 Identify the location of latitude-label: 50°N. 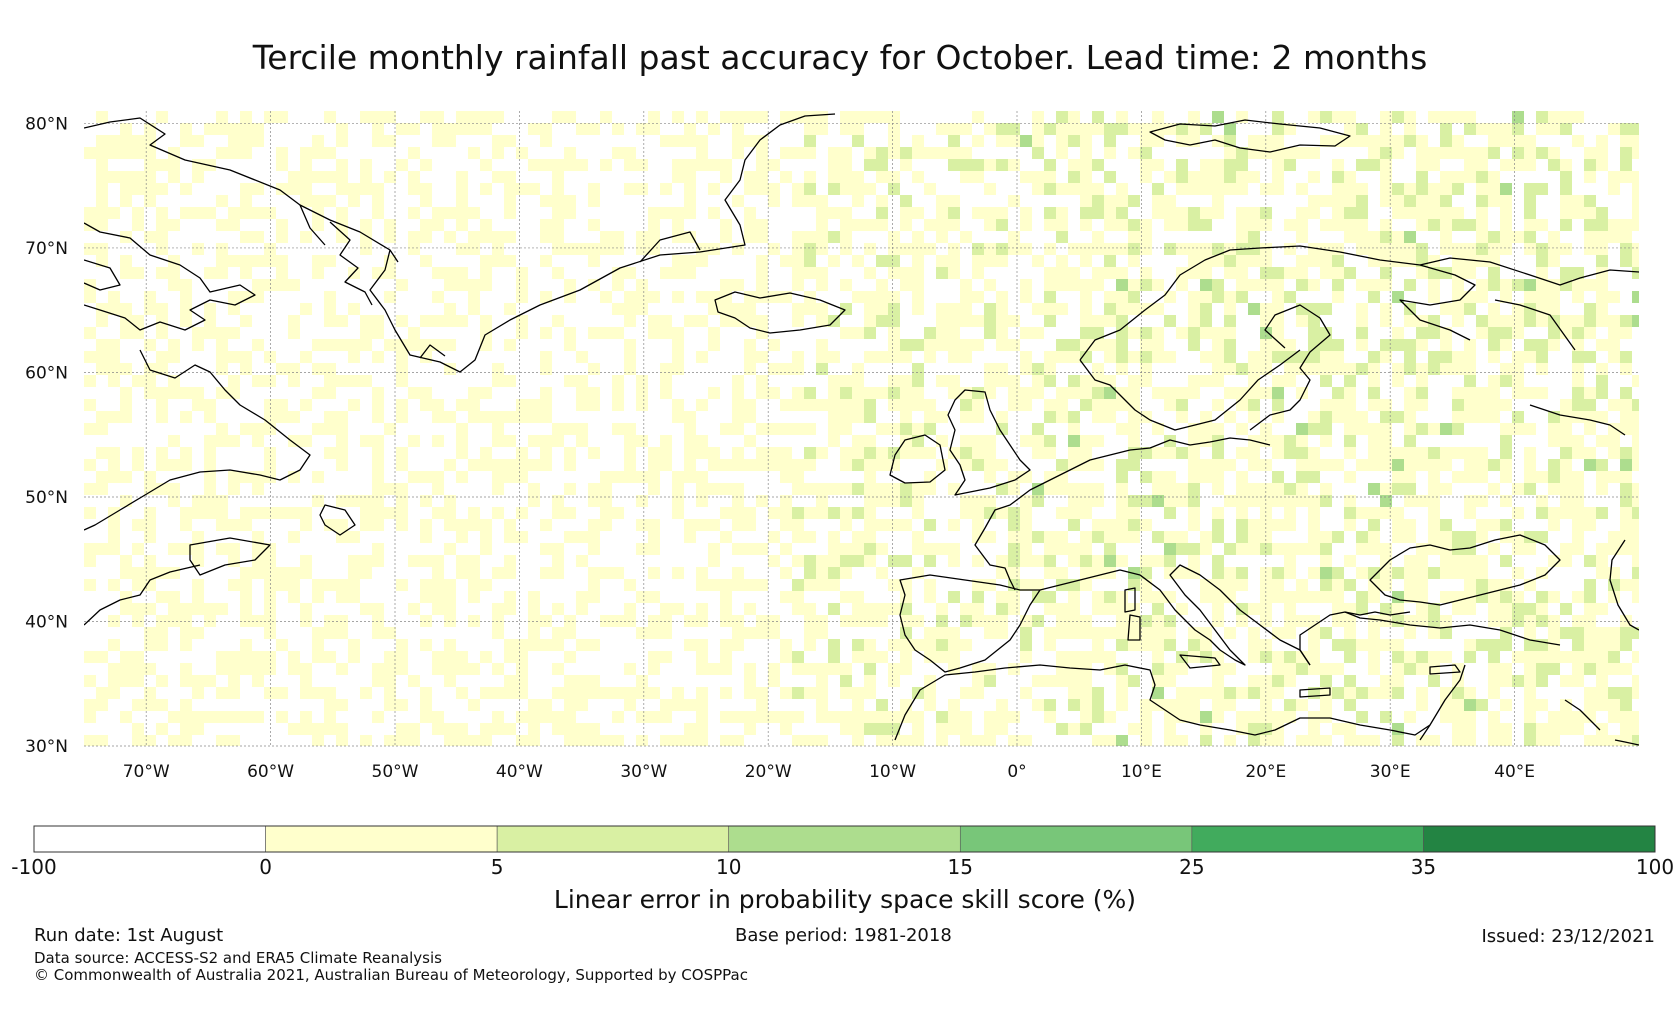
(46, 498).